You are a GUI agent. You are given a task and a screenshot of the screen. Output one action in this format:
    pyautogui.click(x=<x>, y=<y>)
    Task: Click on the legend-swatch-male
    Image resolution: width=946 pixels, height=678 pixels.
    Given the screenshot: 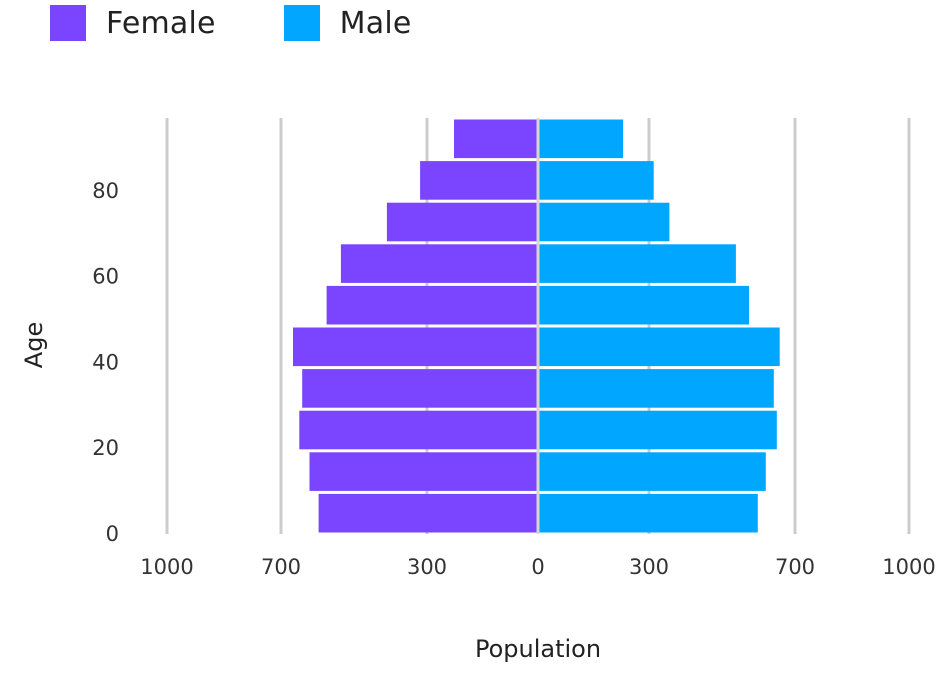 What is the action you would take?
    pyautogui.click(x=301, y=23)
    